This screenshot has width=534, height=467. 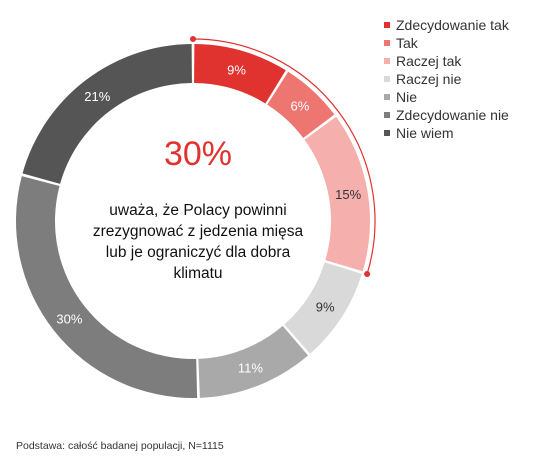 I want to click on slice-nie-wiem, so click(x=107, y=114).